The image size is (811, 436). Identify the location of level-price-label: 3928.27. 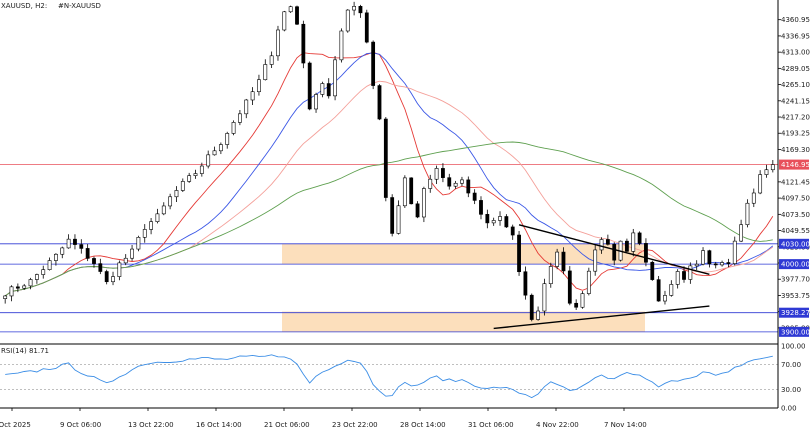
(795, 313).